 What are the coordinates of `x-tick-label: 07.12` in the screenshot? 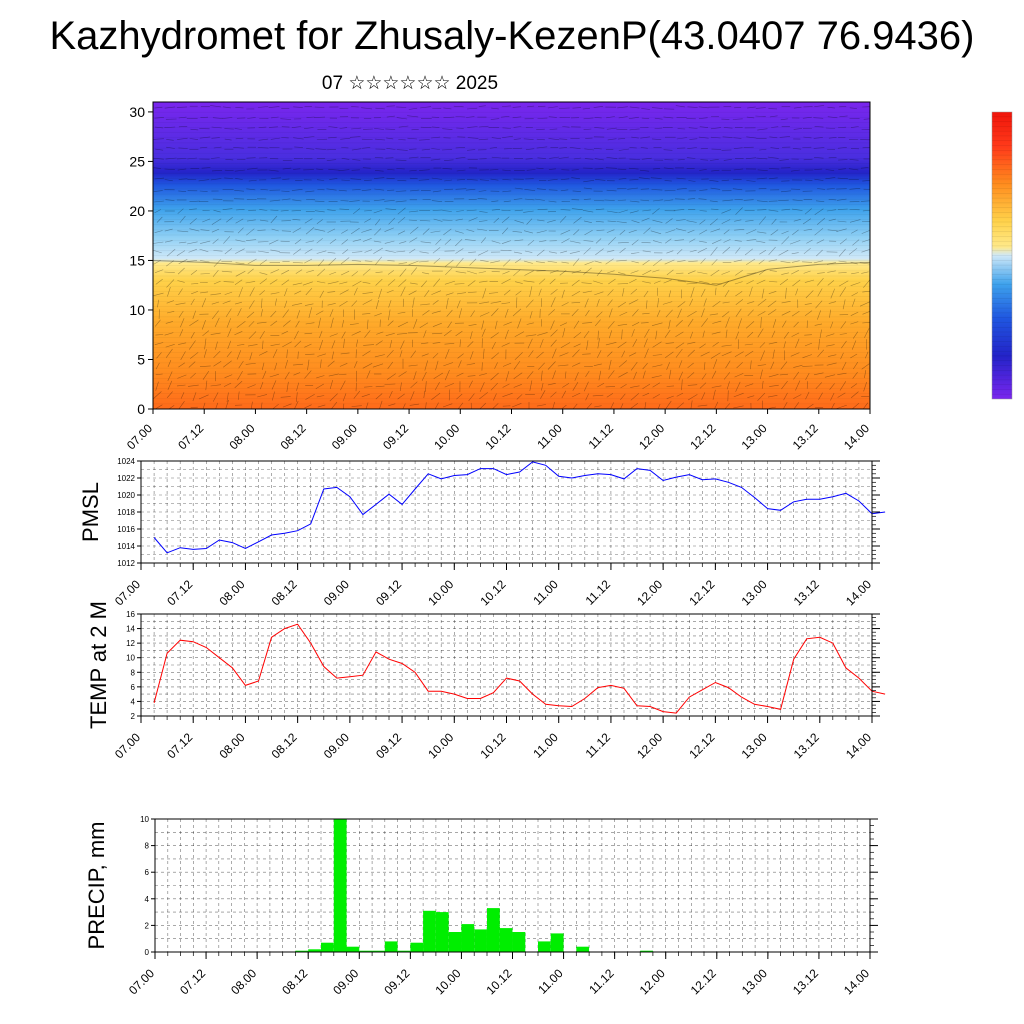 It's located at (179, 745).